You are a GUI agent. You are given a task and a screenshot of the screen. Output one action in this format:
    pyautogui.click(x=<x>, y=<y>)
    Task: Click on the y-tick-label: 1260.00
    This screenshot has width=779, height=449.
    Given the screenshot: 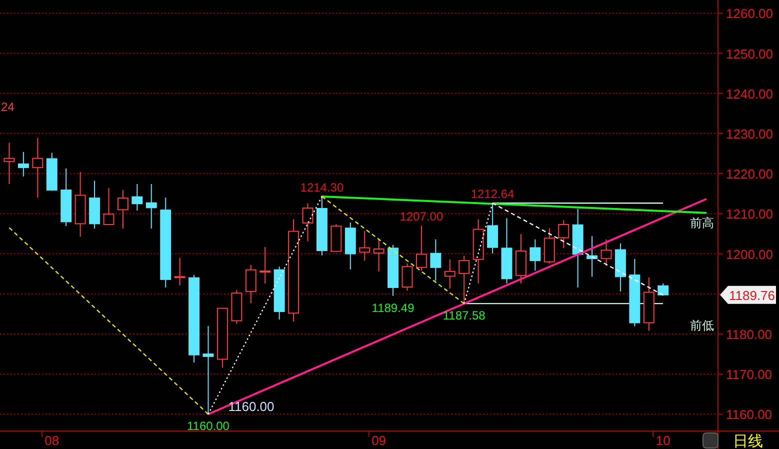 What is the action you would take?
    pyautogui.click(x=749, y=14)
    